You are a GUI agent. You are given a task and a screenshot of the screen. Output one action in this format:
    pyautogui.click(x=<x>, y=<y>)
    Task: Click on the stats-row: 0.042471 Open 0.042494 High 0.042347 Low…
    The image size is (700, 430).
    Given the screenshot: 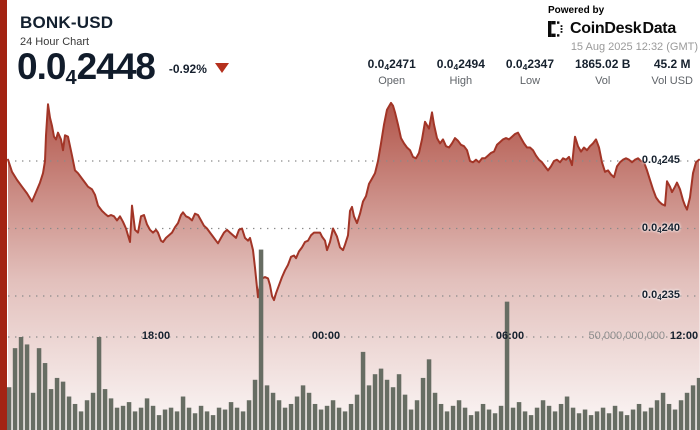 What is the action you would take?
    pyautogui.click(x=530, y=72)
    